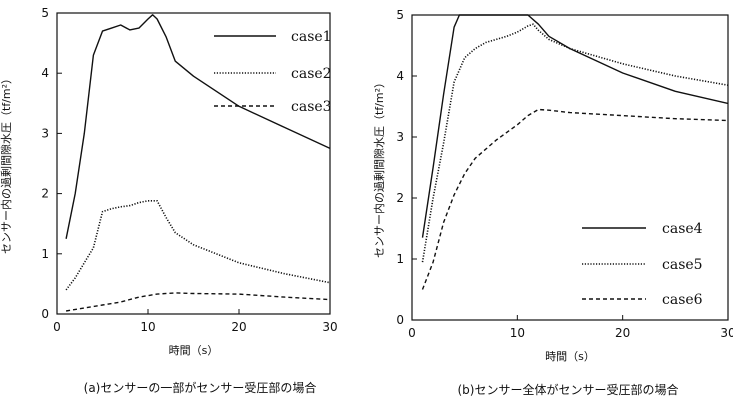  I want to click on chart-caption: (a)センサーの一部がセンサー受圧部の場合, so click(200, 387).